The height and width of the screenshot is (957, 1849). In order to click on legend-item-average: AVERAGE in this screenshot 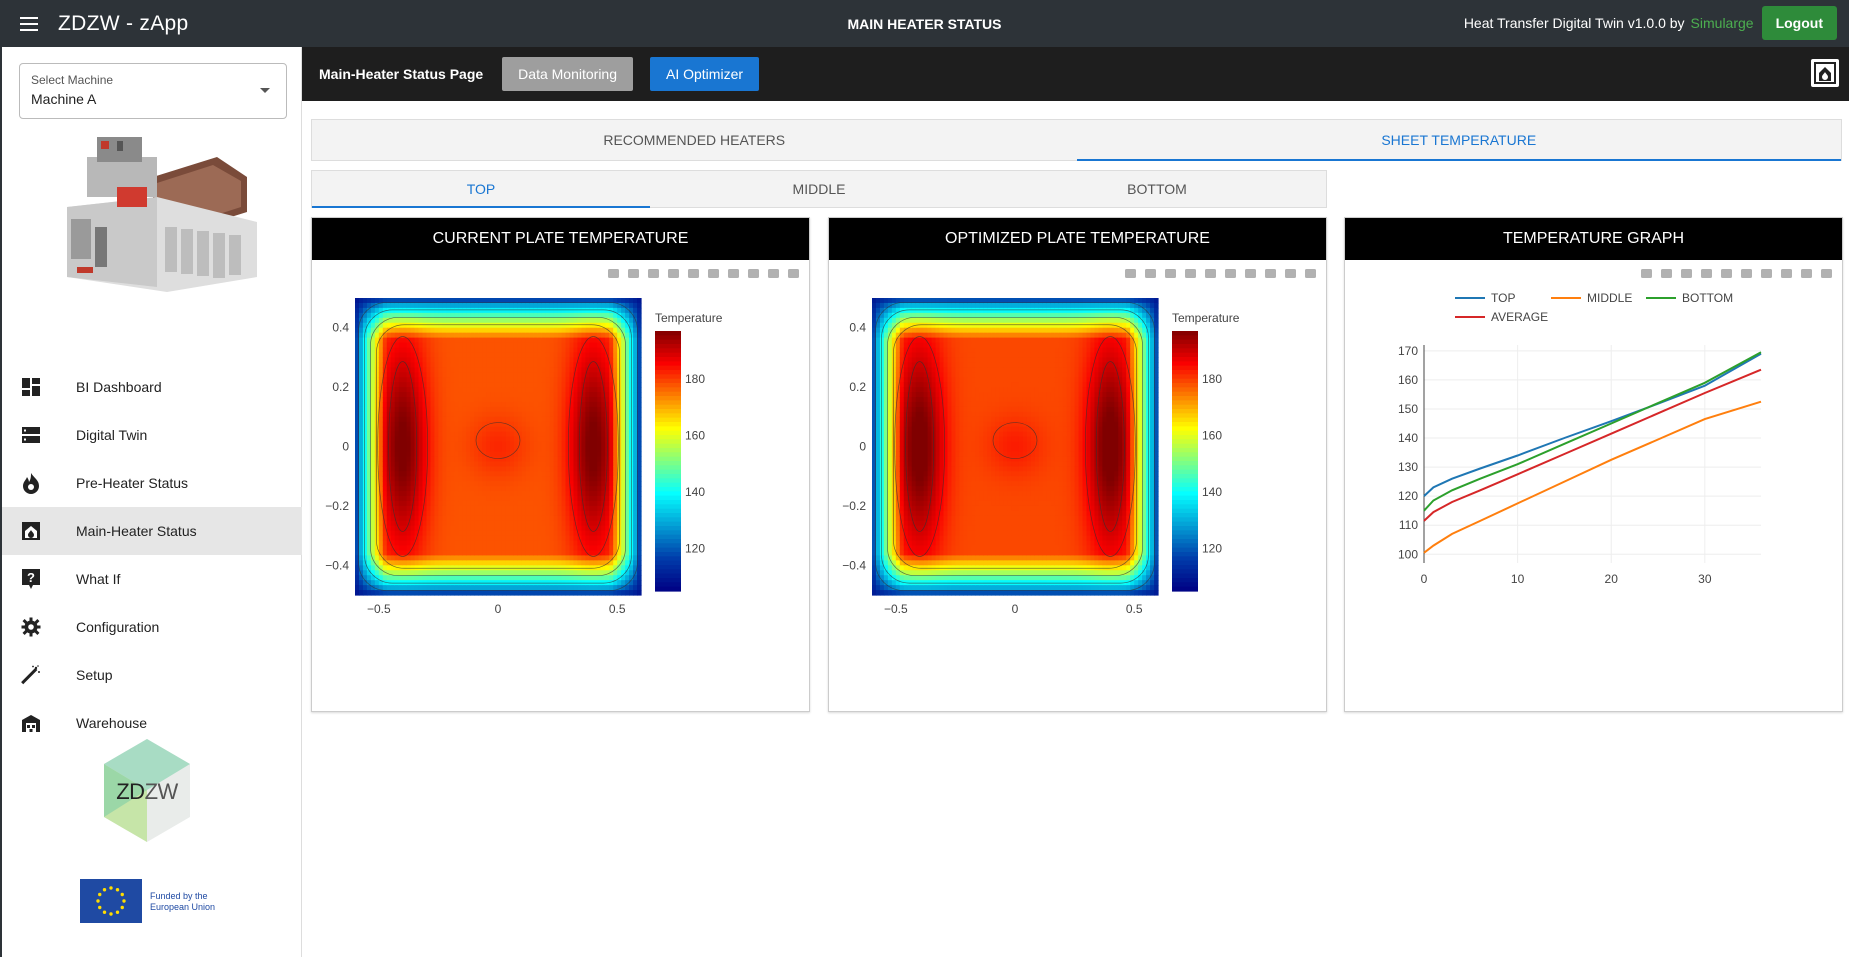, I will do `click(1519, 317)`.